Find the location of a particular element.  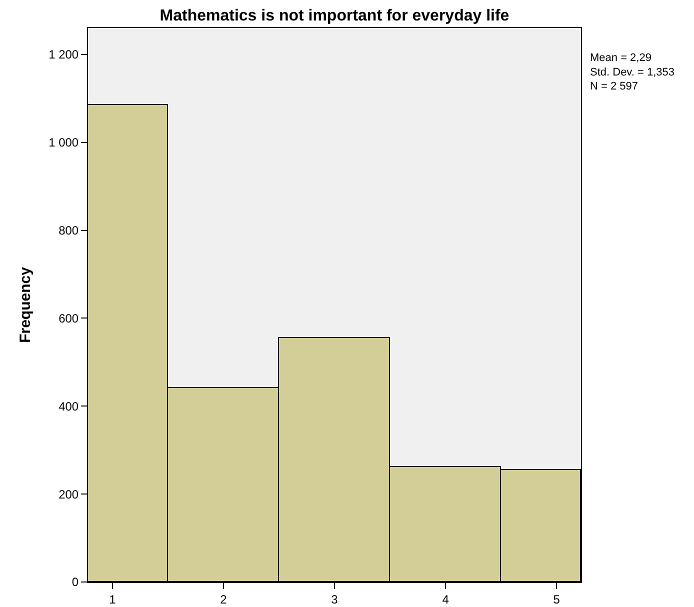

text: N = 2 597 is located at coordinates (614, 86).